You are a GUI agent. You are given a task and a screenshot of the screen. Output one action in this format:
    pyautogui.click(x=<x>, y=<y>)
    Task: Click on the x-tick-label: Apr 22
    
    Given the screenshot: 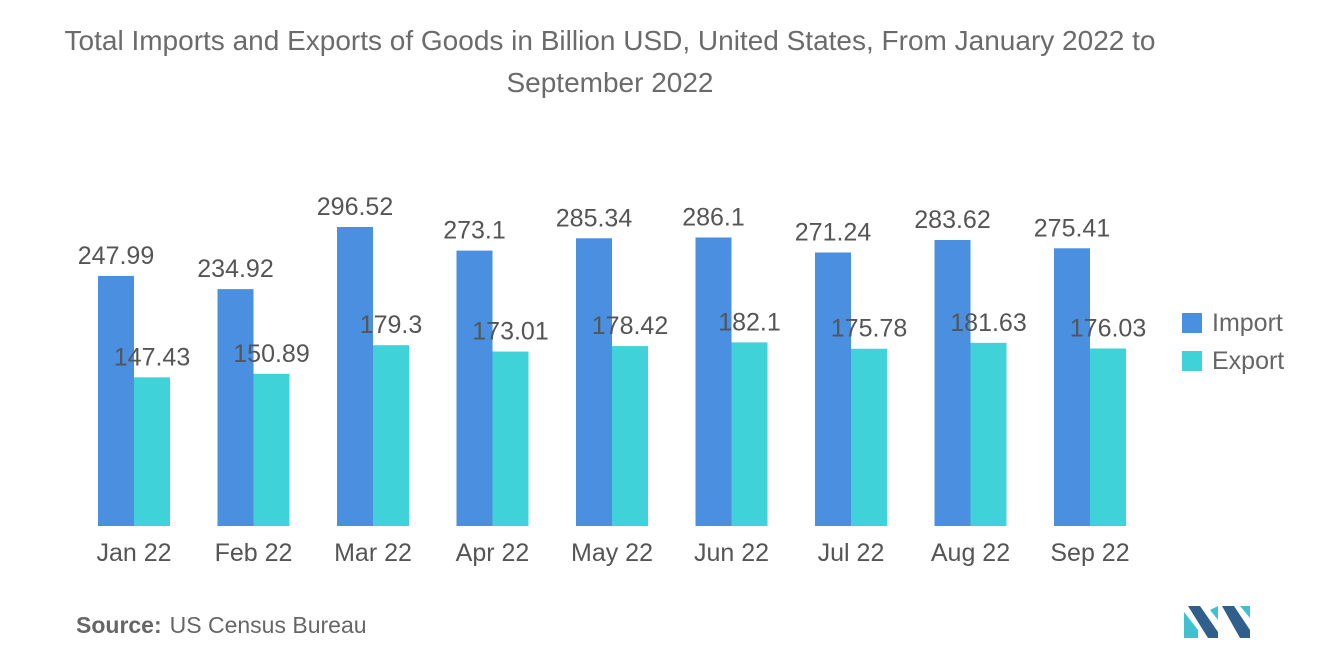 What is the action you would take?
    pyautogui.click(x=493, y=553)
    